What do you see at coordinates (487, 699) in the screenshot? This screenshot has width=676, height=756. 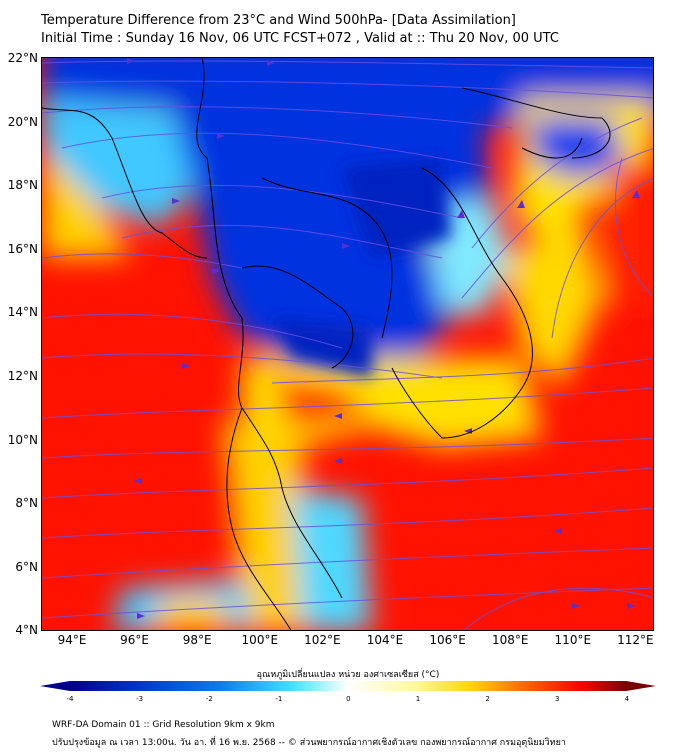 I see `colorbar-tick-label: 2` at bounding box center [487, 699].